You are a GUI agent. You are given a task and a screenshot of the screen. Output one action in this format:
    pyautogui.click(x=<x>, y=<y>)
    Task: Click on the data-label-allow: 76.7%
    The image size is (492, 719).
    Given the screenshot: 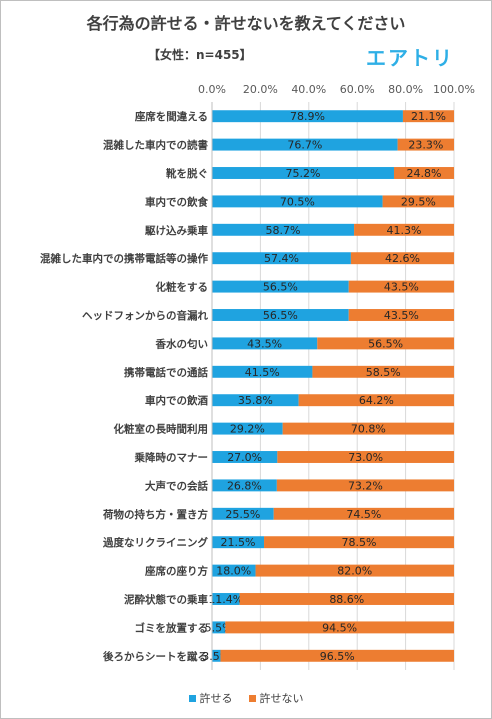 What is the action you would take?
    pyautogui.click(x=304, y=145)
    